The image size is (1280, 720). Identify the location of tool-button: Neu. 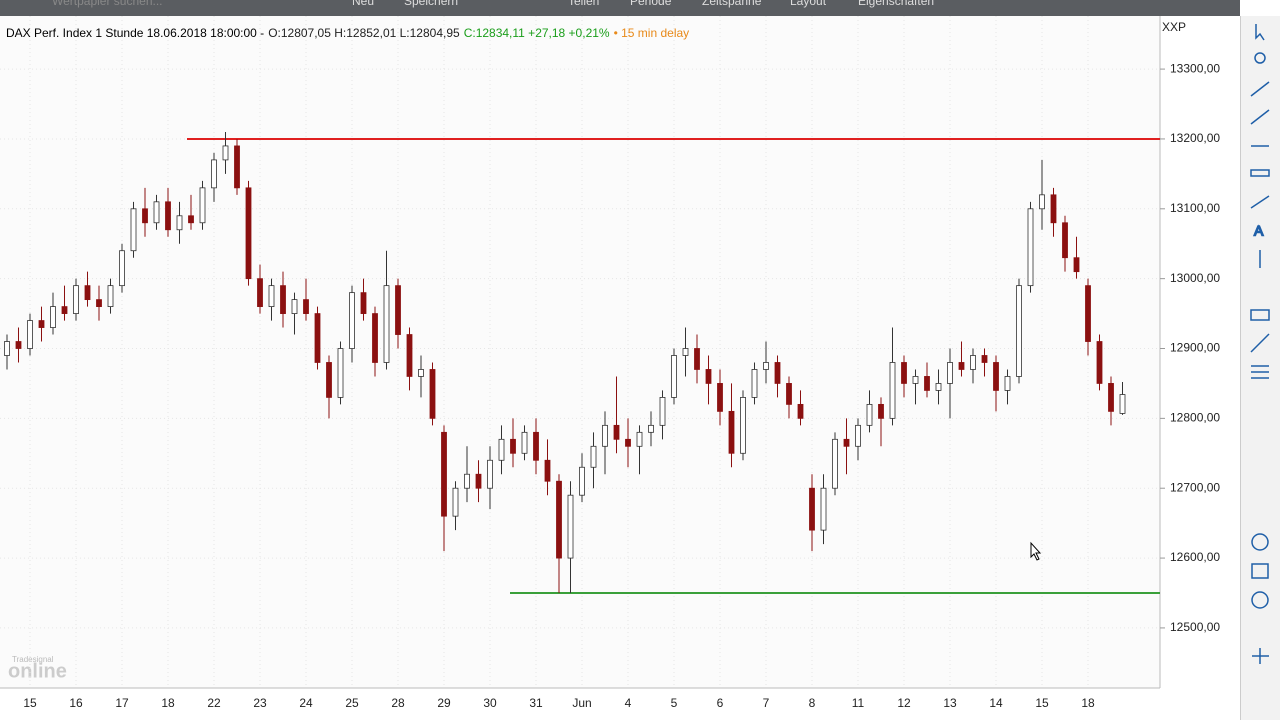
(363, 4).